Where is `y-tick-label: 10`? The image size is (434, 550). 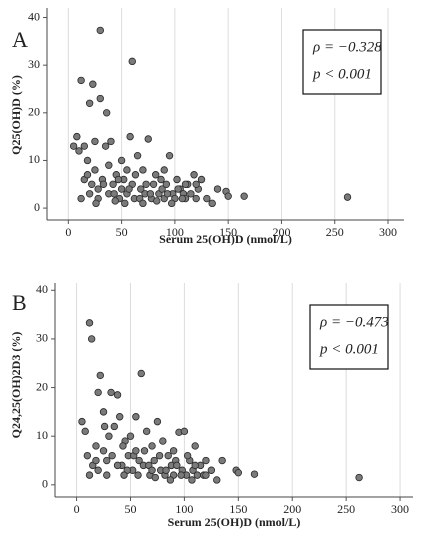 y-tick-label: 10 is located at coordinates (34, 159).